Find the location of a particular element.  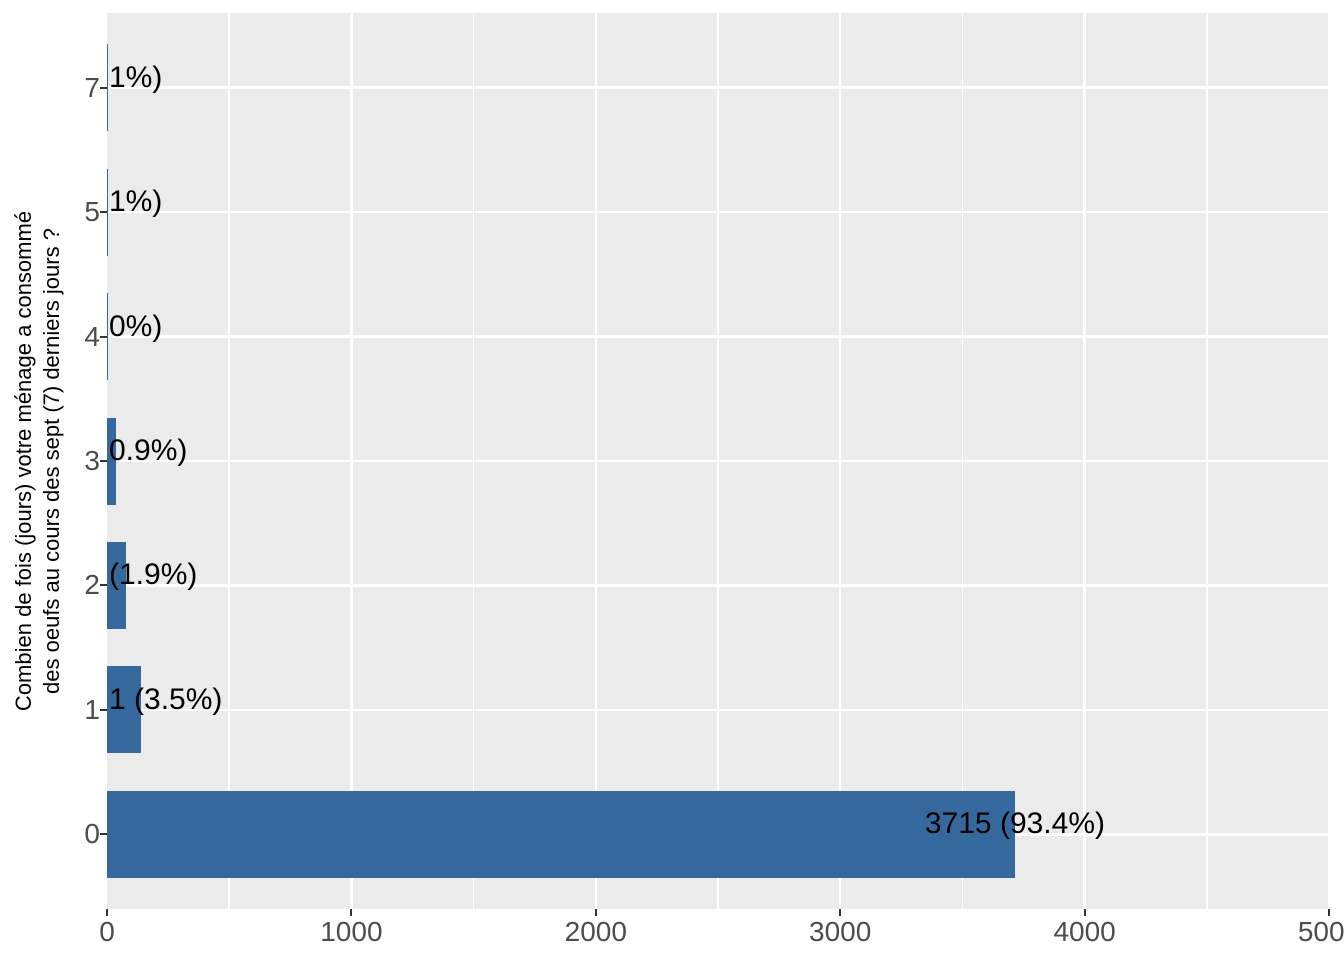

bar-label: 1 (3.5%) is located at coordinates (166, 699).